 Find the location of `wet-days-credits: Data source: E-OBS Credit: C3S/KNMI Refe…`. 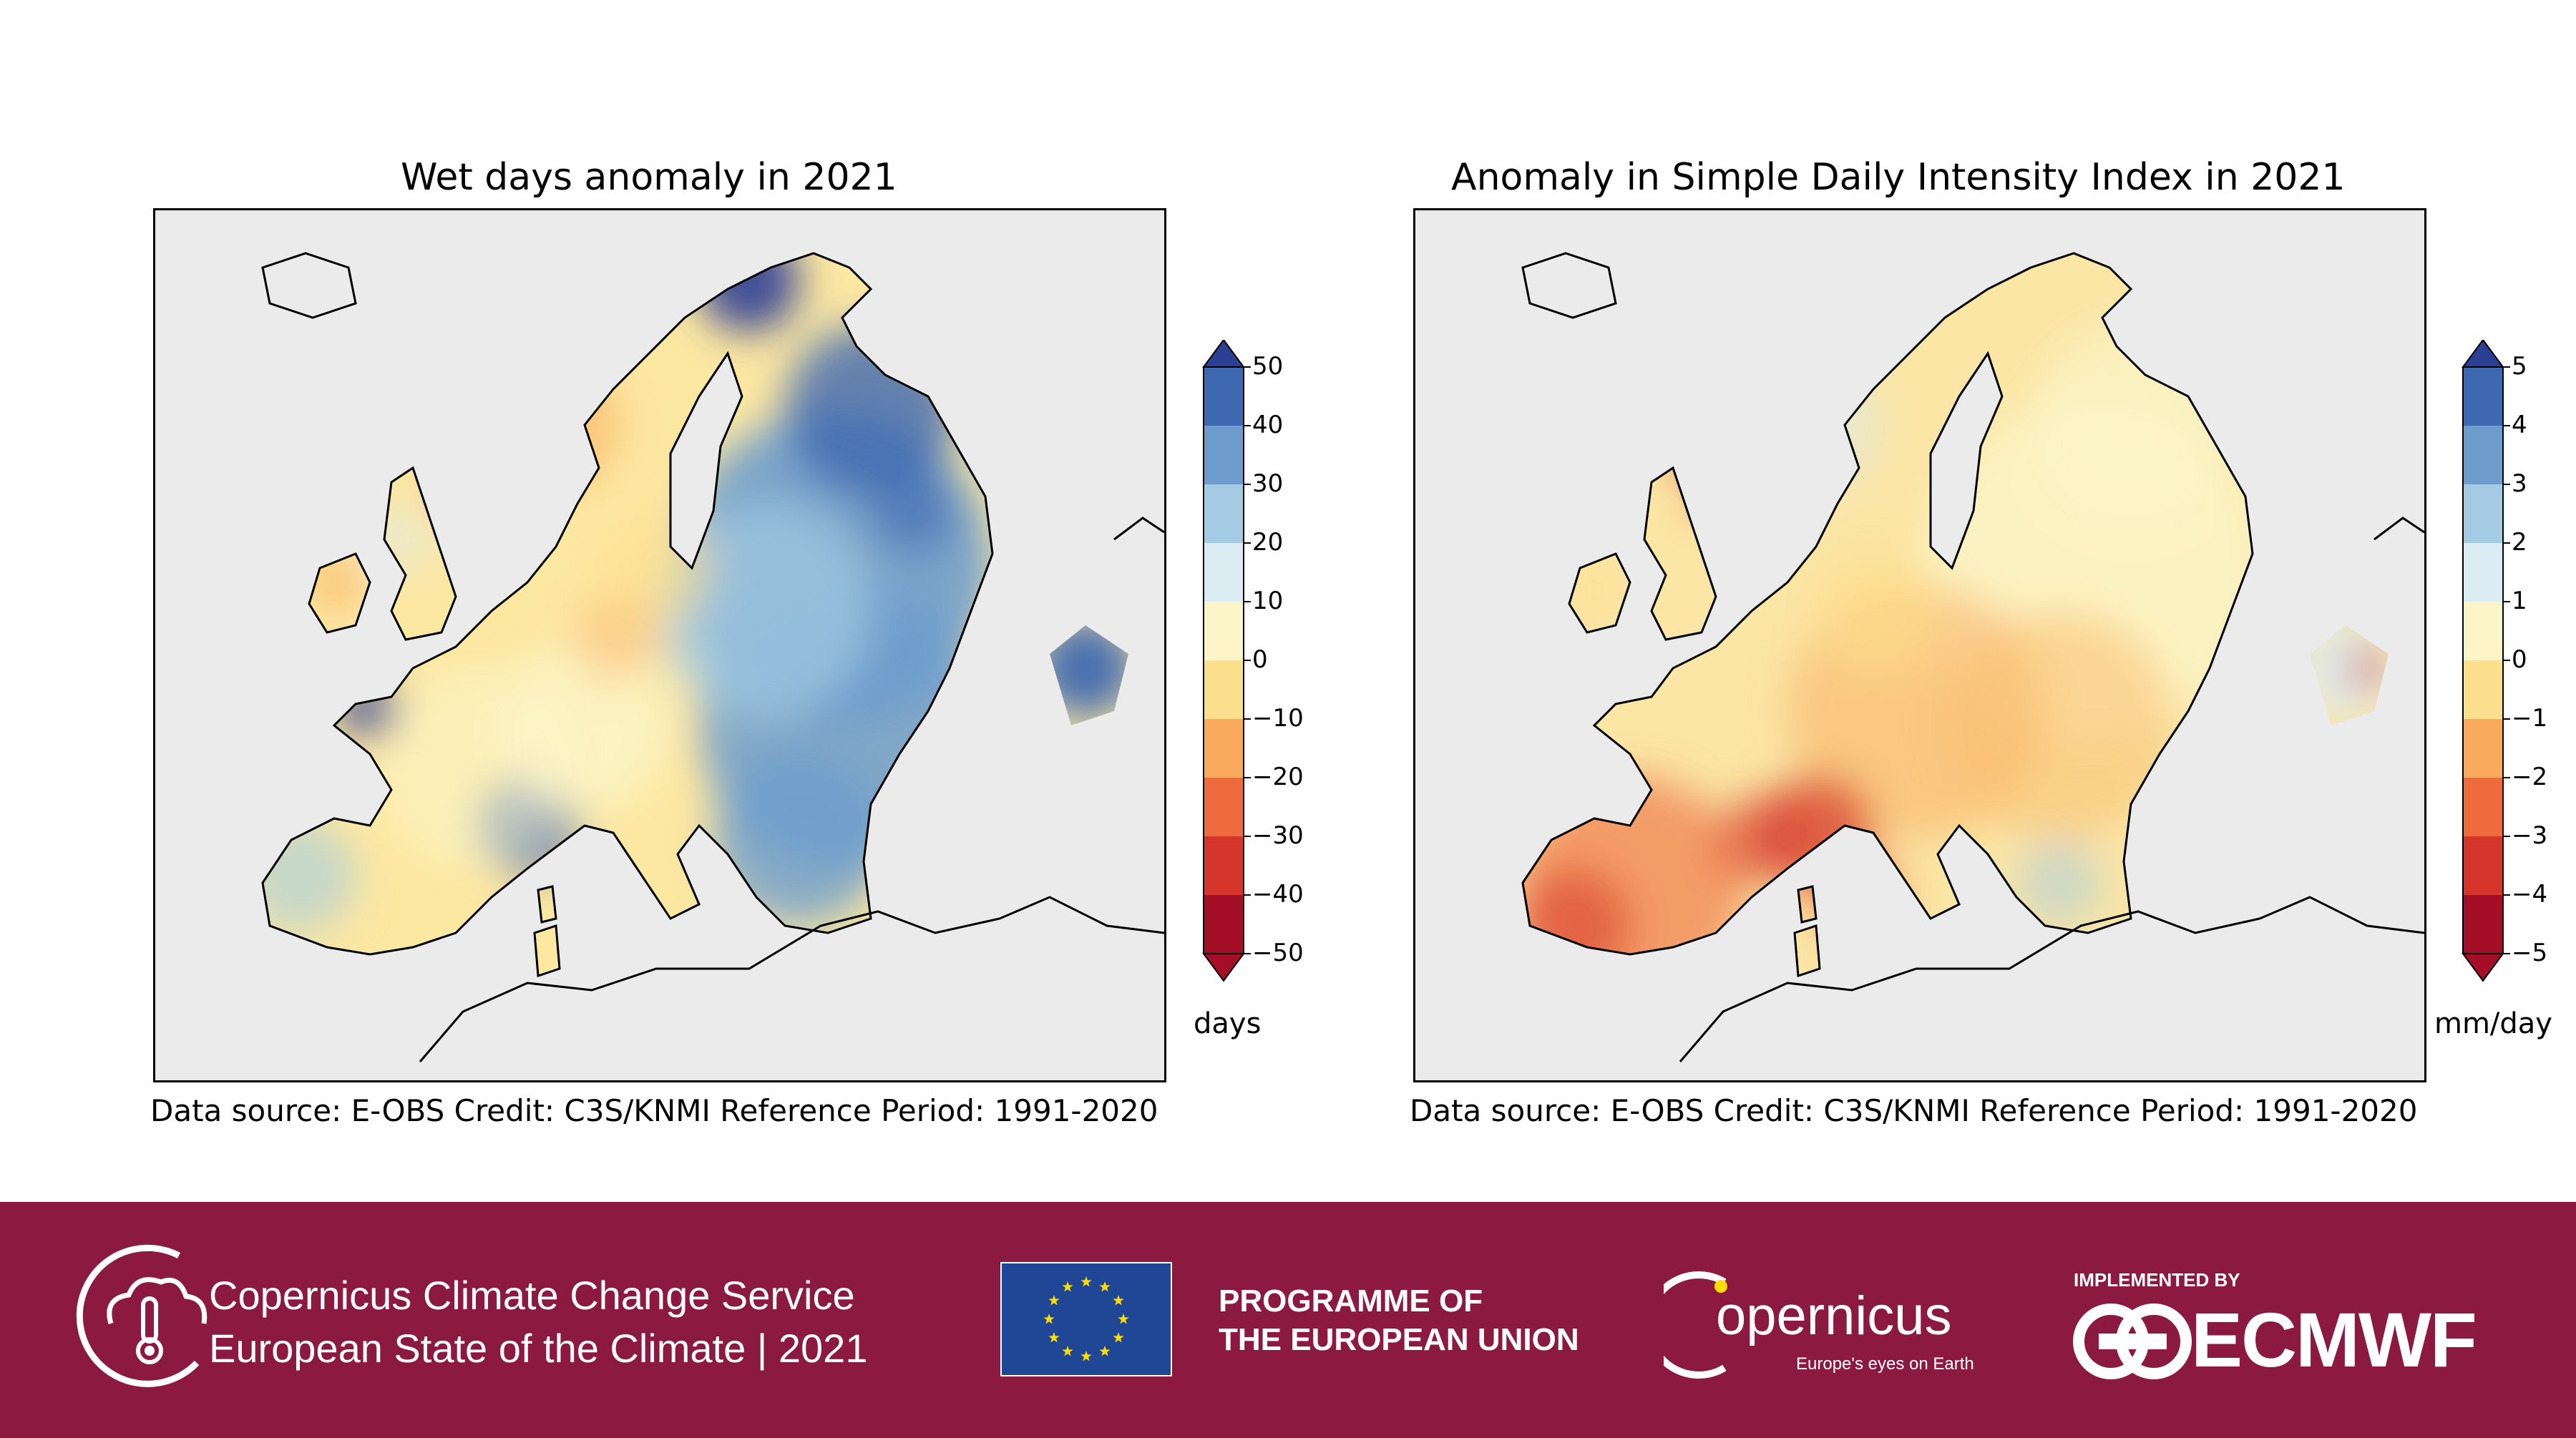

wet-days-credits: Data source: E-OBS Credit: C3S/KNMI Refe… is located at coordinates (654, 1110).